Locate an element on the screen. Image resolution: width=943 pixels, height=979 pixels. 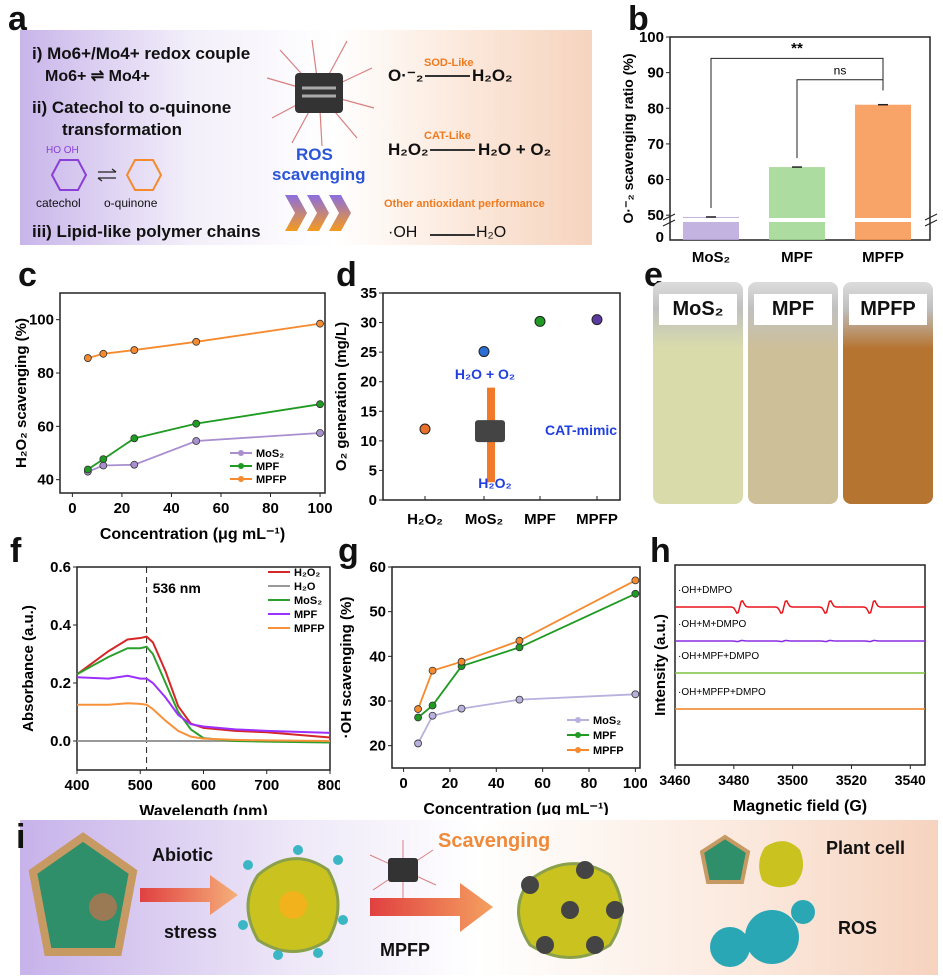
x-tick-label: 600 is located at coordinates (203, 785).